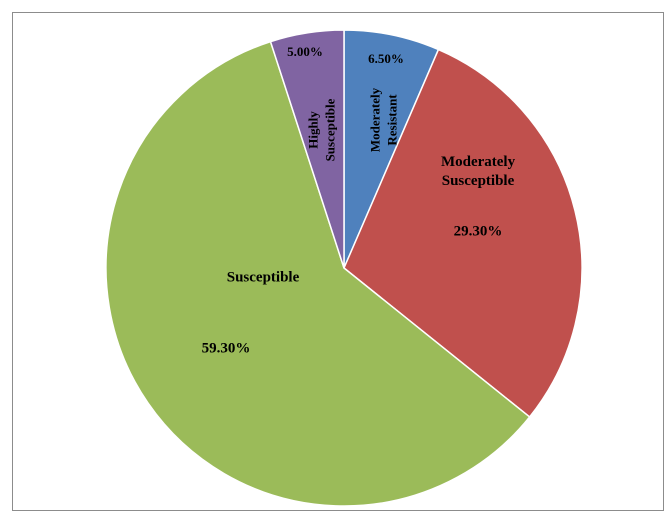 This screenshot has height=515, width=668. I want to click on slice-value-moderately-susceptible: 29.30%, so click(478, 231).